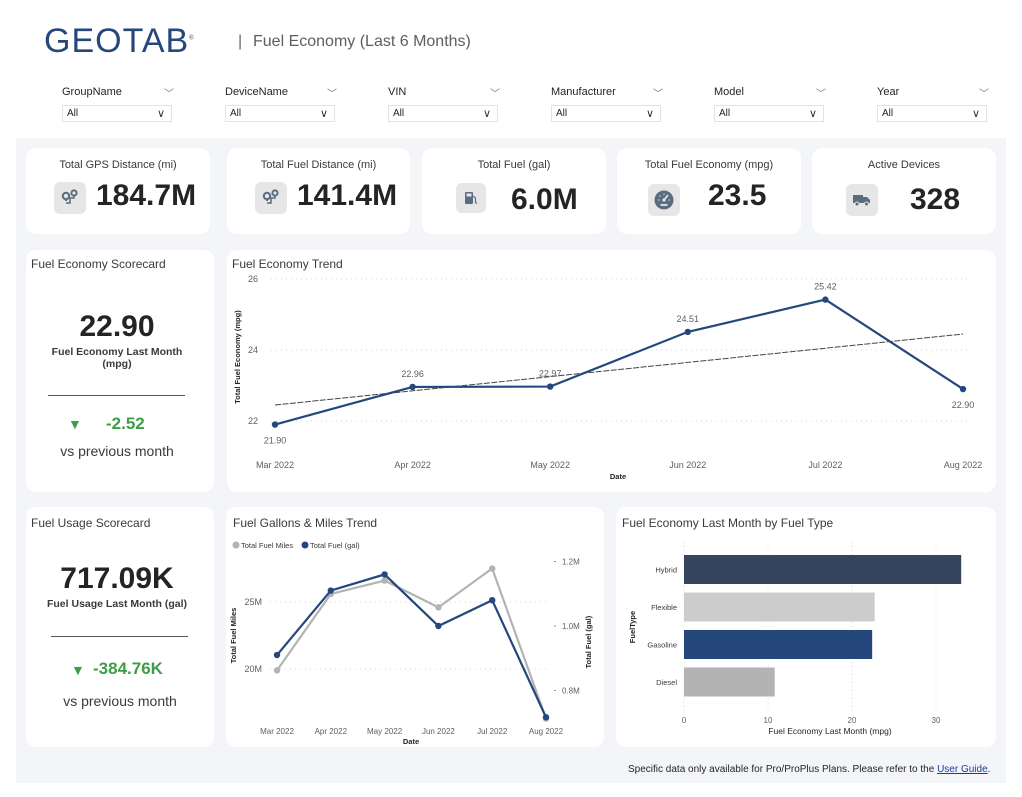 The height and width of the screenshot is (797, 1022). What do you see at coordinates (117, 364) in the screenshot?
I see `scorecard-label-unit: (mpg)` at bounding box center [117, 364].